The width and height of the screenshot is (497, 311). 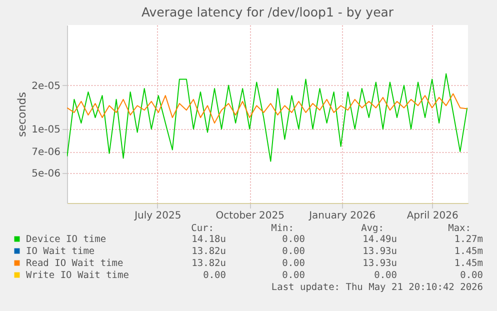 I want to click on y-axis-title: seconds, so click(x=22, y=114).